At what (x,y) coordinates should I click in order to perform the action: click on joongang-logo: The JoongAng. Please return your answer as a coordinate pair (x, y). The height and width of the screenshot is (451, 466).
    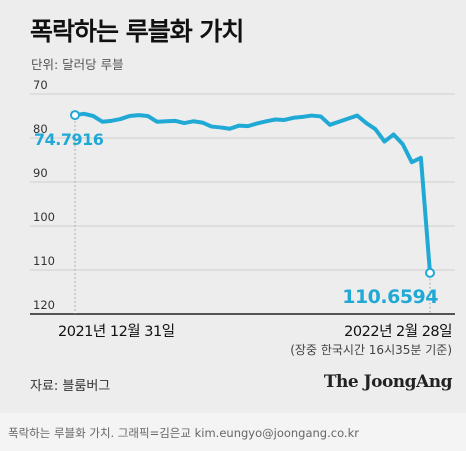
    Looking at the image, I should click on (388, 382).